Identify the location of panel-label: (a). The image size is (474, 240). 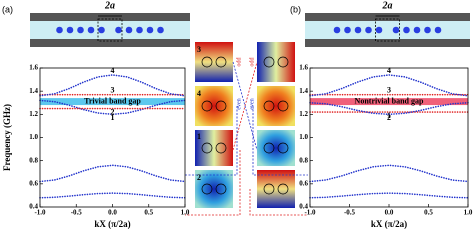
(7, 9).